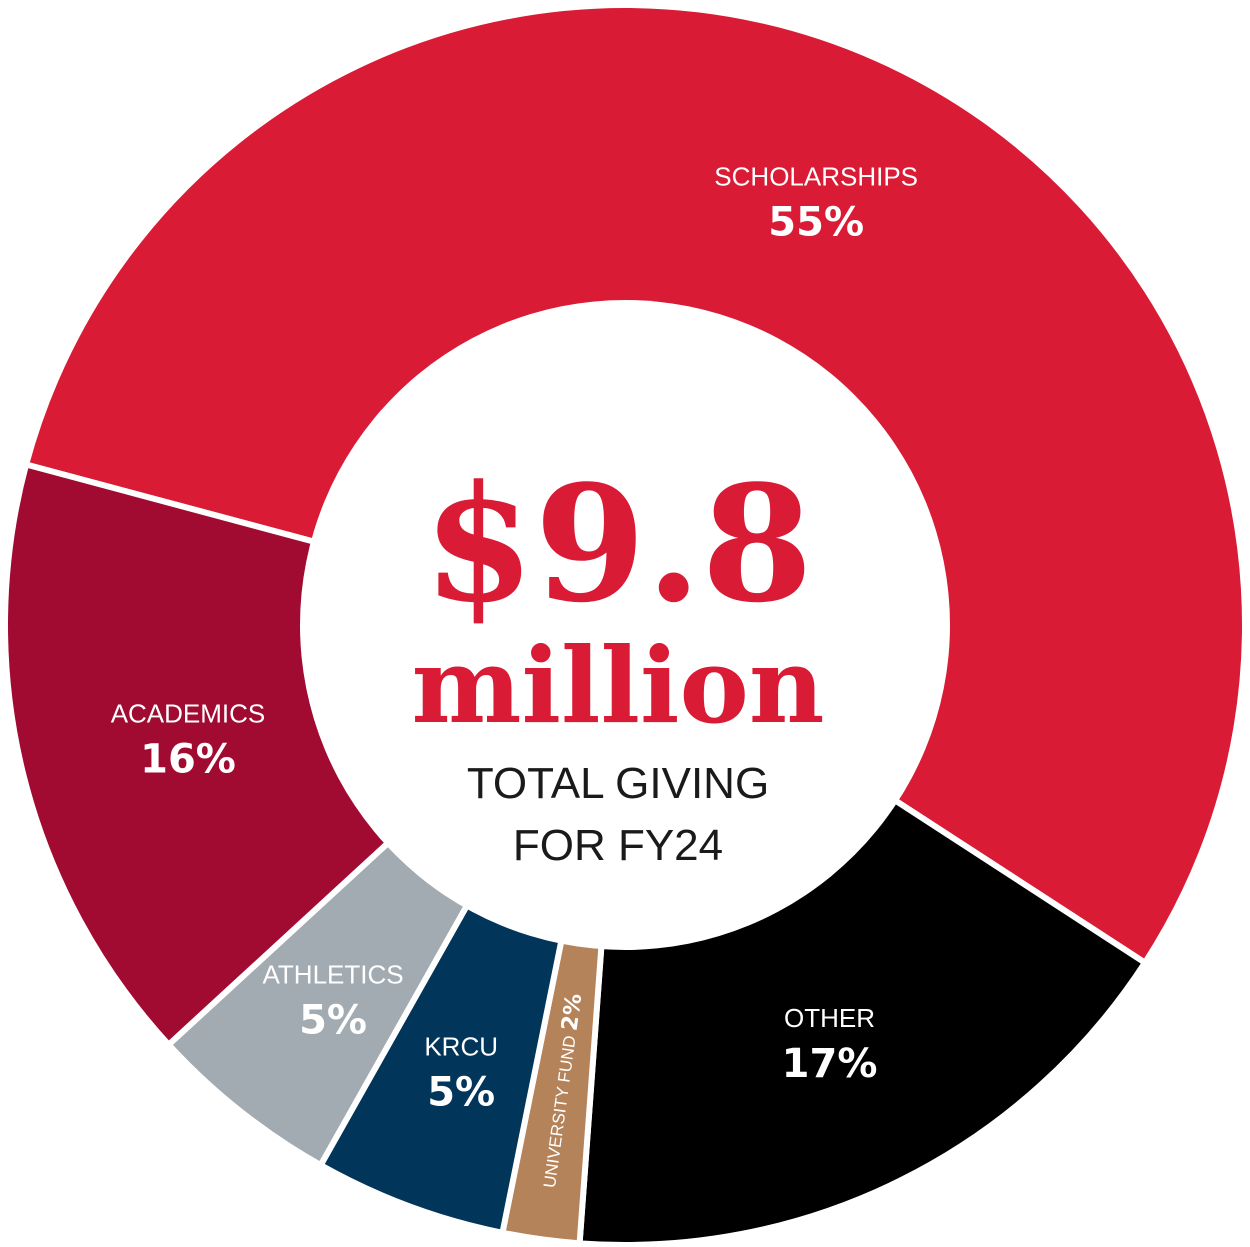 The image size is (1250, 1247). I want to click on center-subtitle-line2: FOR FY24, so click(618, 845).